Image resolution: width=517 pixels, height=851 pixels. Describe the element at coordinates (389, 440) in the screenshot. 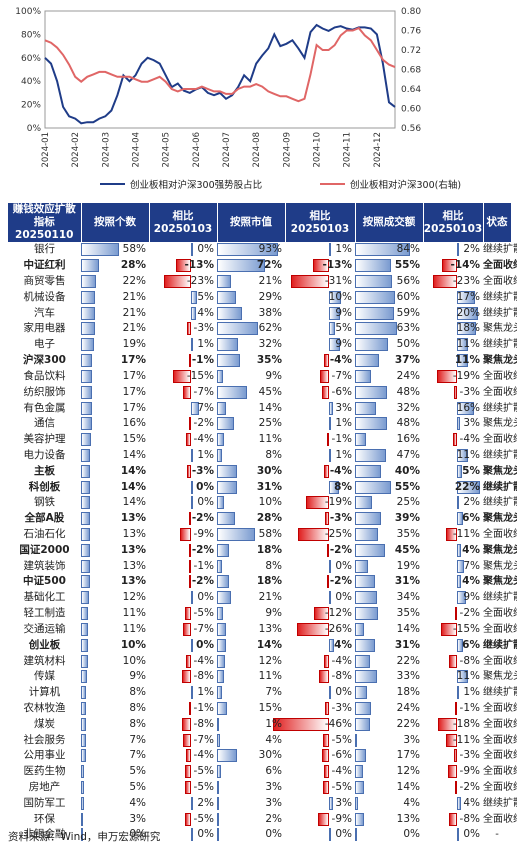

I see `value-cell: 16%` at that location.